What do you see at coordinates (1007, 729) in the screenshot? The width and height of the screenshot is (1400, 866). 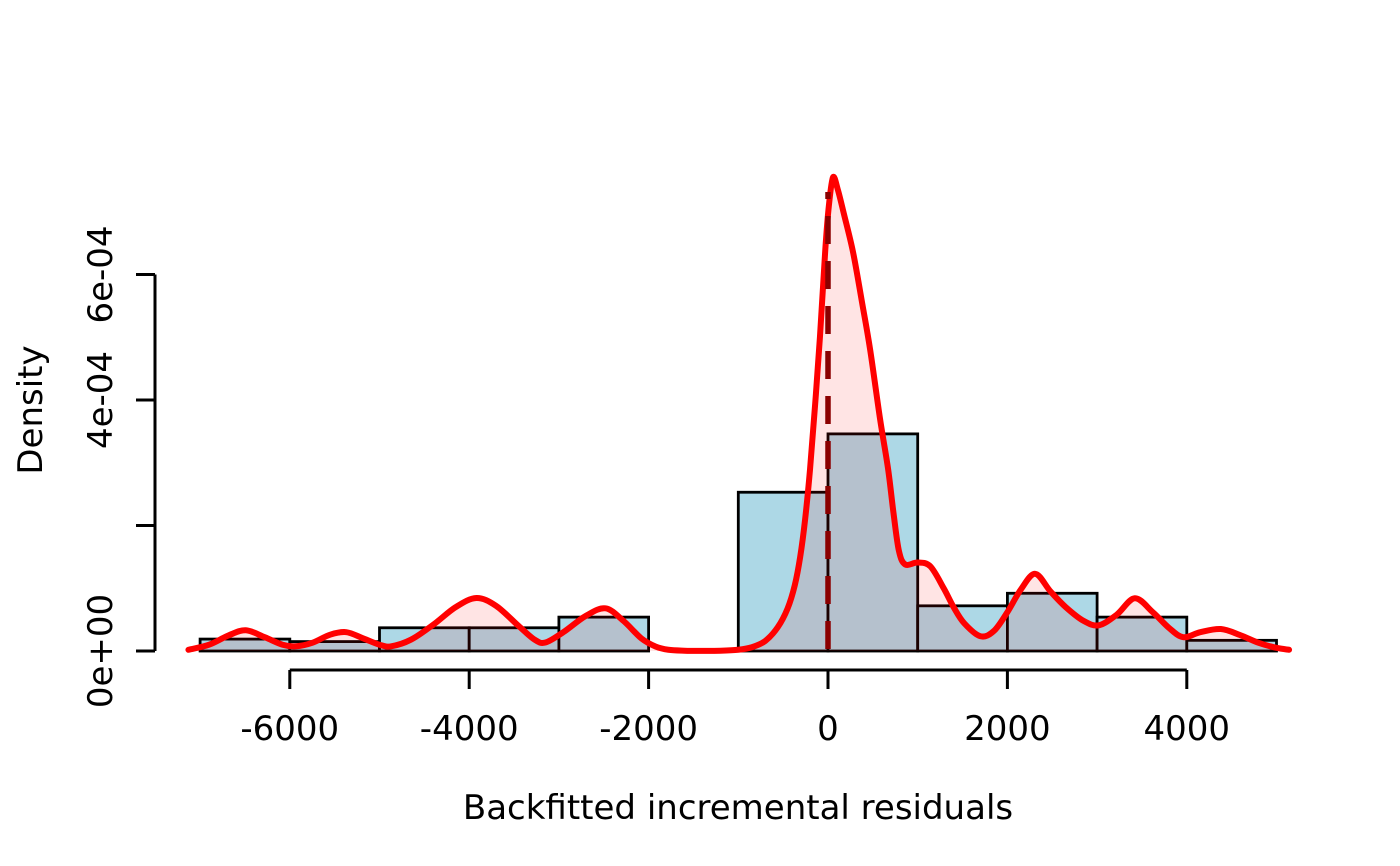 I see `x-tick-label: 2000` at bounding box center [1007, 729].